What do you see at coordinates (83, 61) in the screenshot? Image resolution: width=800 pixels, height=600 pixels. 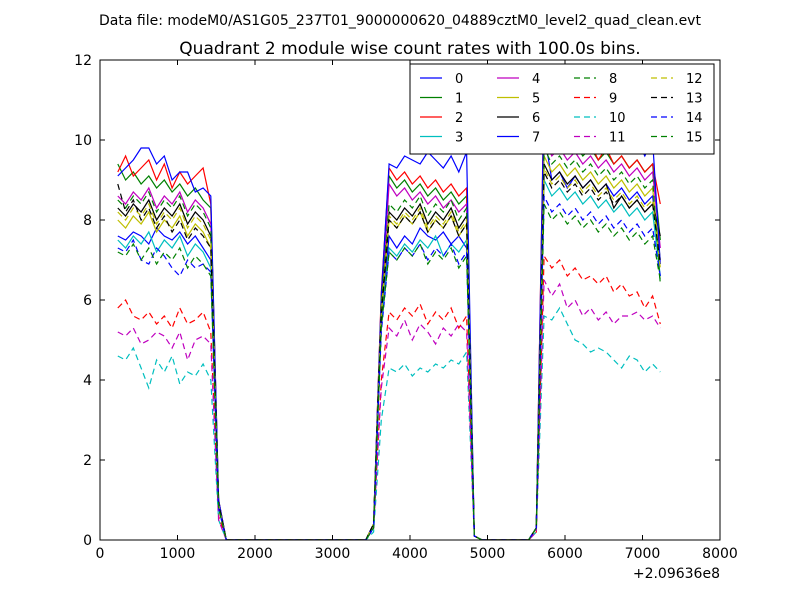 I see `y-tick-label: 12` at bounding box center [83, 61].